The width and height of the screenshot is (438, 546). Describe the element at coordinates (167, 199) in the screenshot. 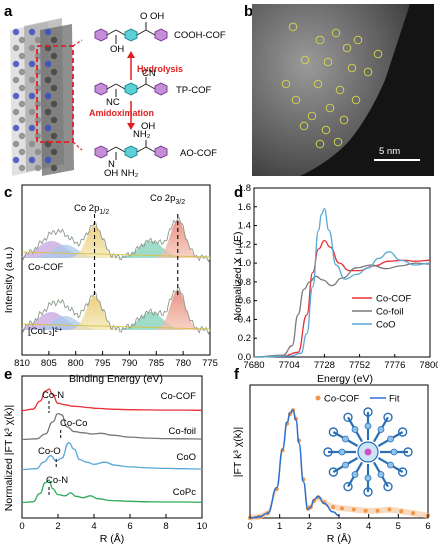

I see `co2p32-label: Co 2p3/2` at that location.